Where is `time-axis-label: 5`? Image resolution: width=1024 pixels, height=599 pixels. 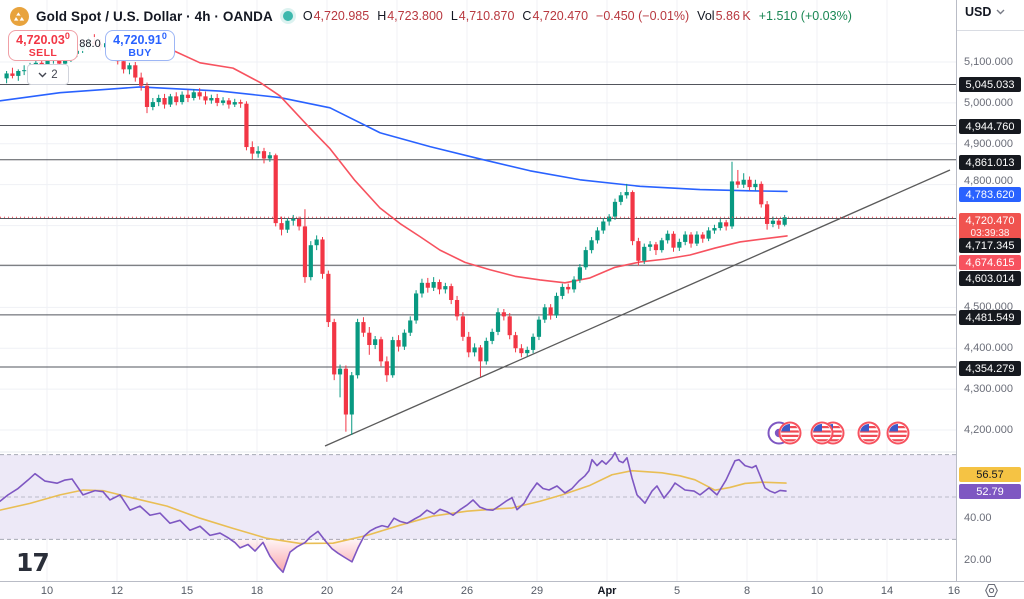
time-axis-label: 5 is located at coordinates (677, 591).